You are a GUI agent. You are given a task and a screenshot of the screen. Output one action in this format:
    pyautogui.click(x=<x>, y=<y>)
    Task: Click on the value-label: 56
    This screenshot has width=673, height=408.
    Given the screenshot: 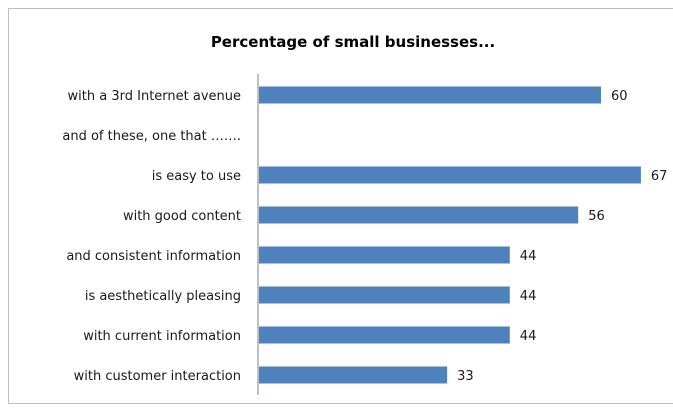 What is the action you would take?
    pyautogui.click(x=596, y=216)
    